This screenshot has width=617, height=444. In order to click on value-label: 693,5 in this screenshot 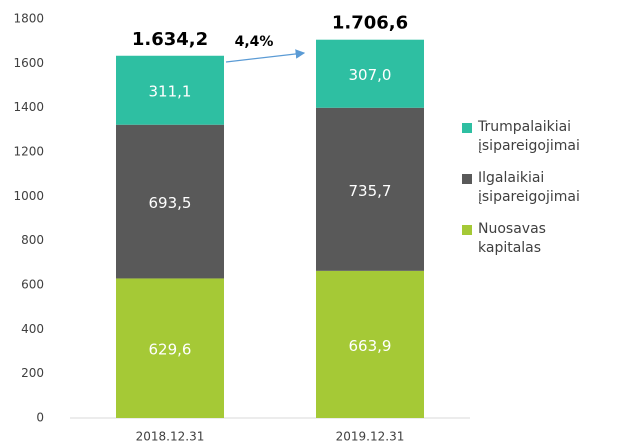, I will do `click(170, 203)`.